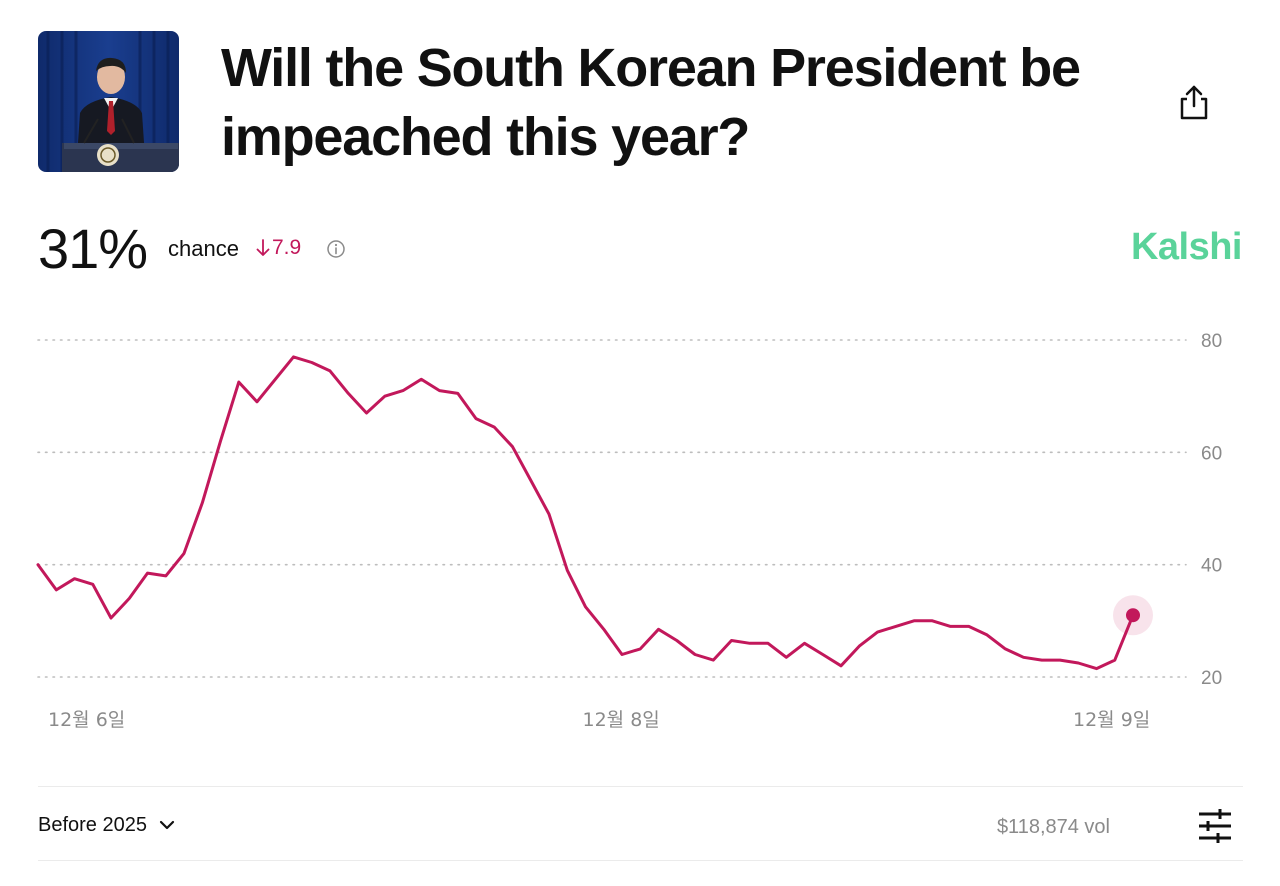 This screenshot has height=886, width=1280. What do you see at coordinates (1053, 827) in the screenshot?
I see `volume-label: $118,874 vol` at bounding box center [1053, 827].